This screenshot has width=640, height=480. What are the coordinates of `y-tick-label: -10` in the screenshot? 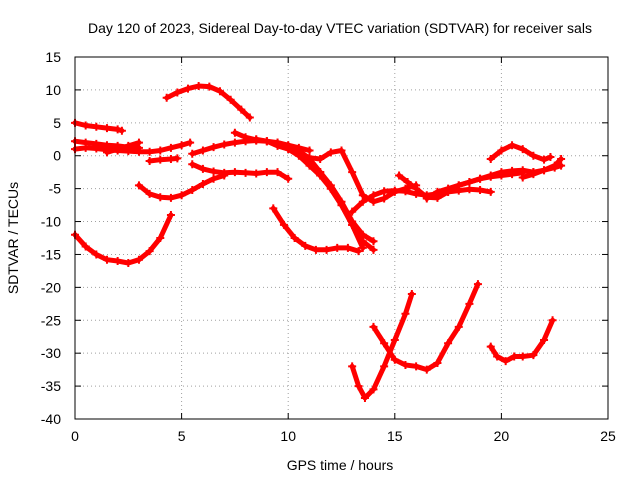 It's located at (51, 222).